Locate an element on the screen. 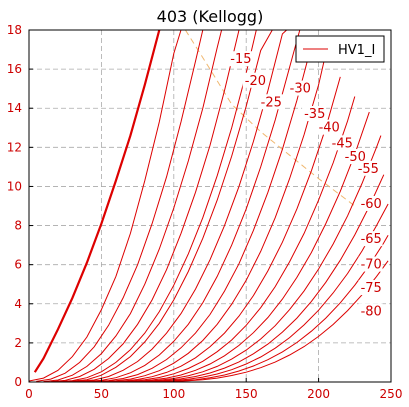 The width and height of the screenshot is (409, 407). curve-label: -55 is located at coordinates (368, 169).